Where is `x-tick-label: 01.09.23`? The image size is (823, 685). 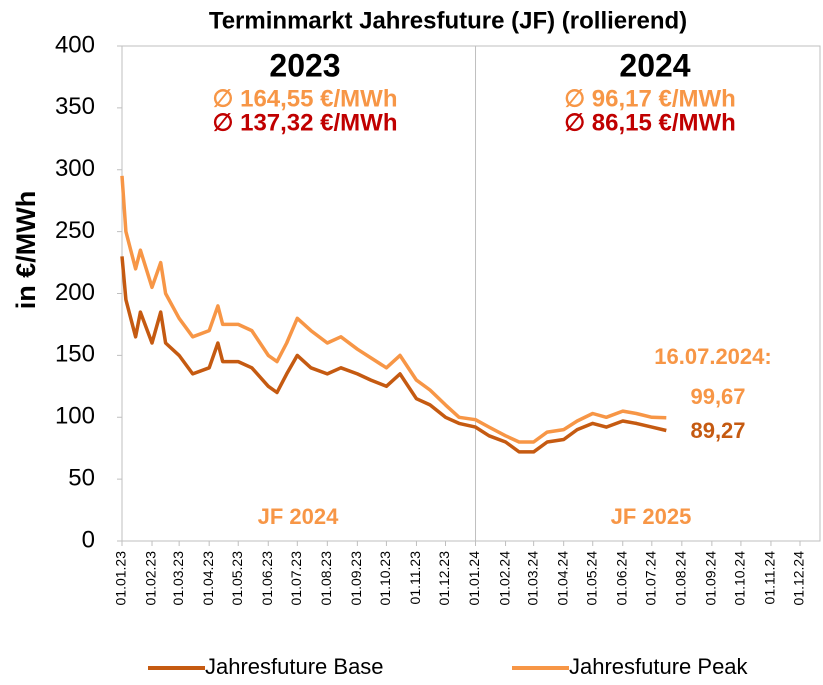
x-tick-label: 01.09.23 is located at coordinates (356, 578).